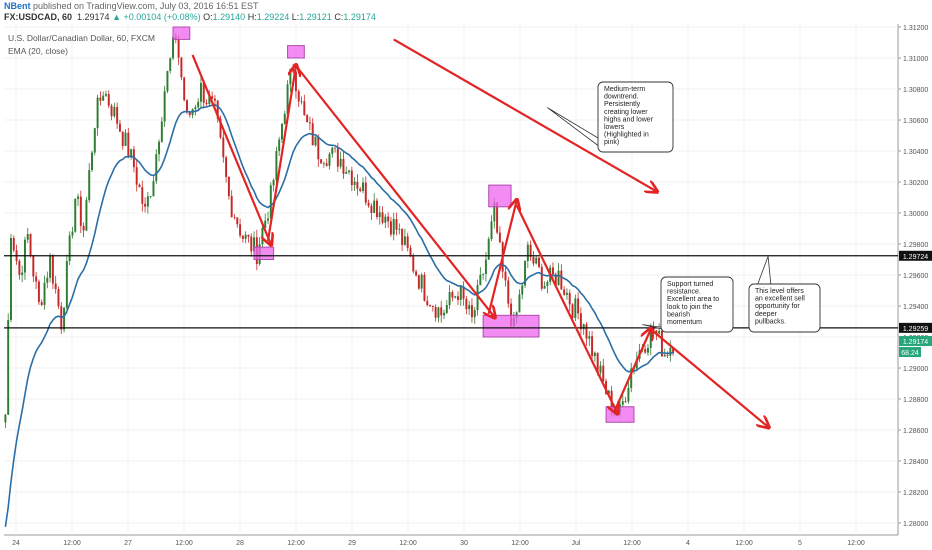 The image size is (932, 550). I want to click on y-tick-label: 1.29000, so click(915, 369).